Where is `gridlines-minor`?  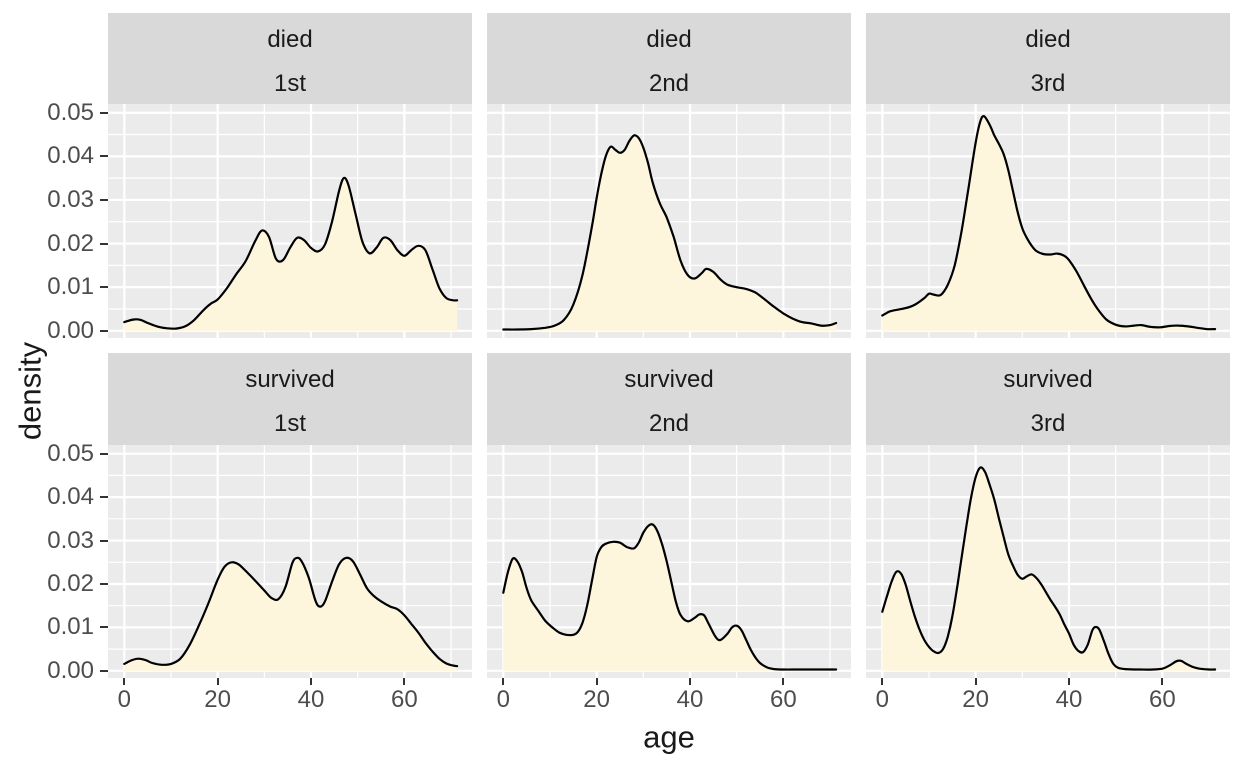 gridlines-minor is located at coordinates (290, 561).